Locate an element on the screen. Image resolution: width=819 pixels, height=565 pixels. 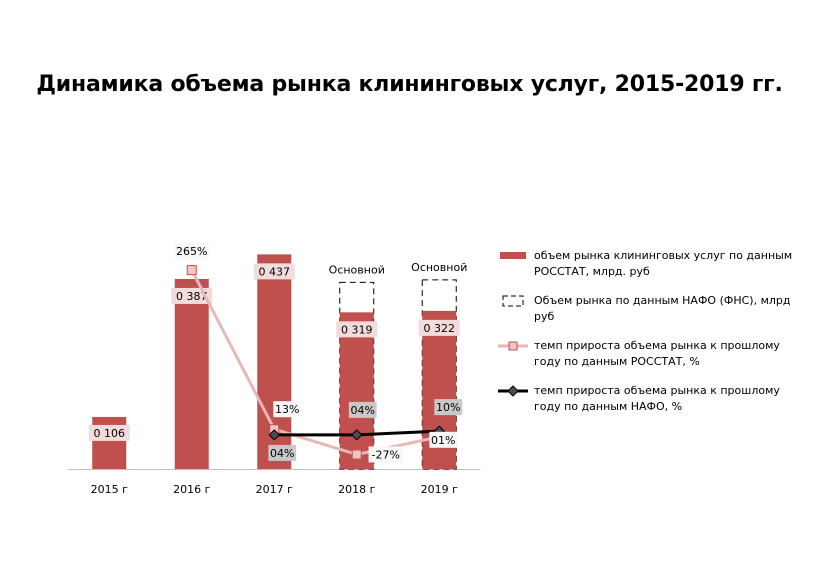
line-rosstat-growth-label: -27% is located at coordinates (386, 454).